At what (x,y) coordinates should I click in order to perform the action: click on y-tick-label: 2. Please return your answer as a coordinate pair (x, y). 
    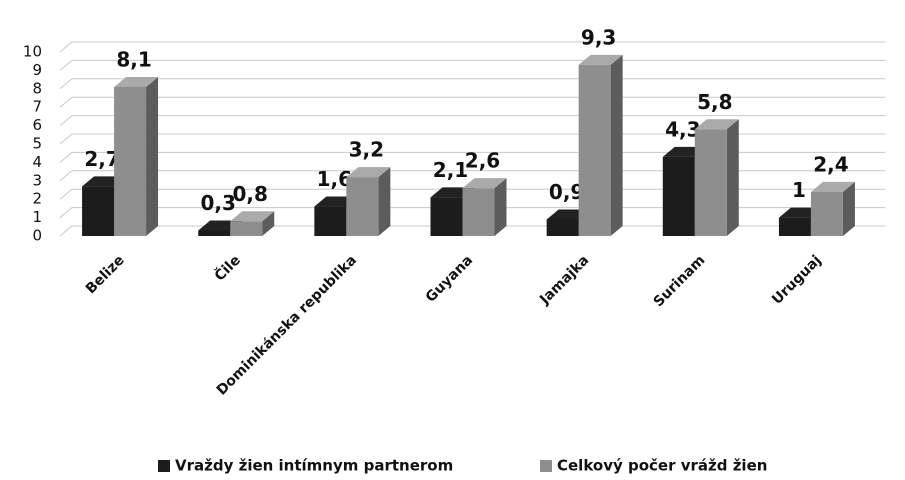
    Looking at the image, I should click on (37, 199).